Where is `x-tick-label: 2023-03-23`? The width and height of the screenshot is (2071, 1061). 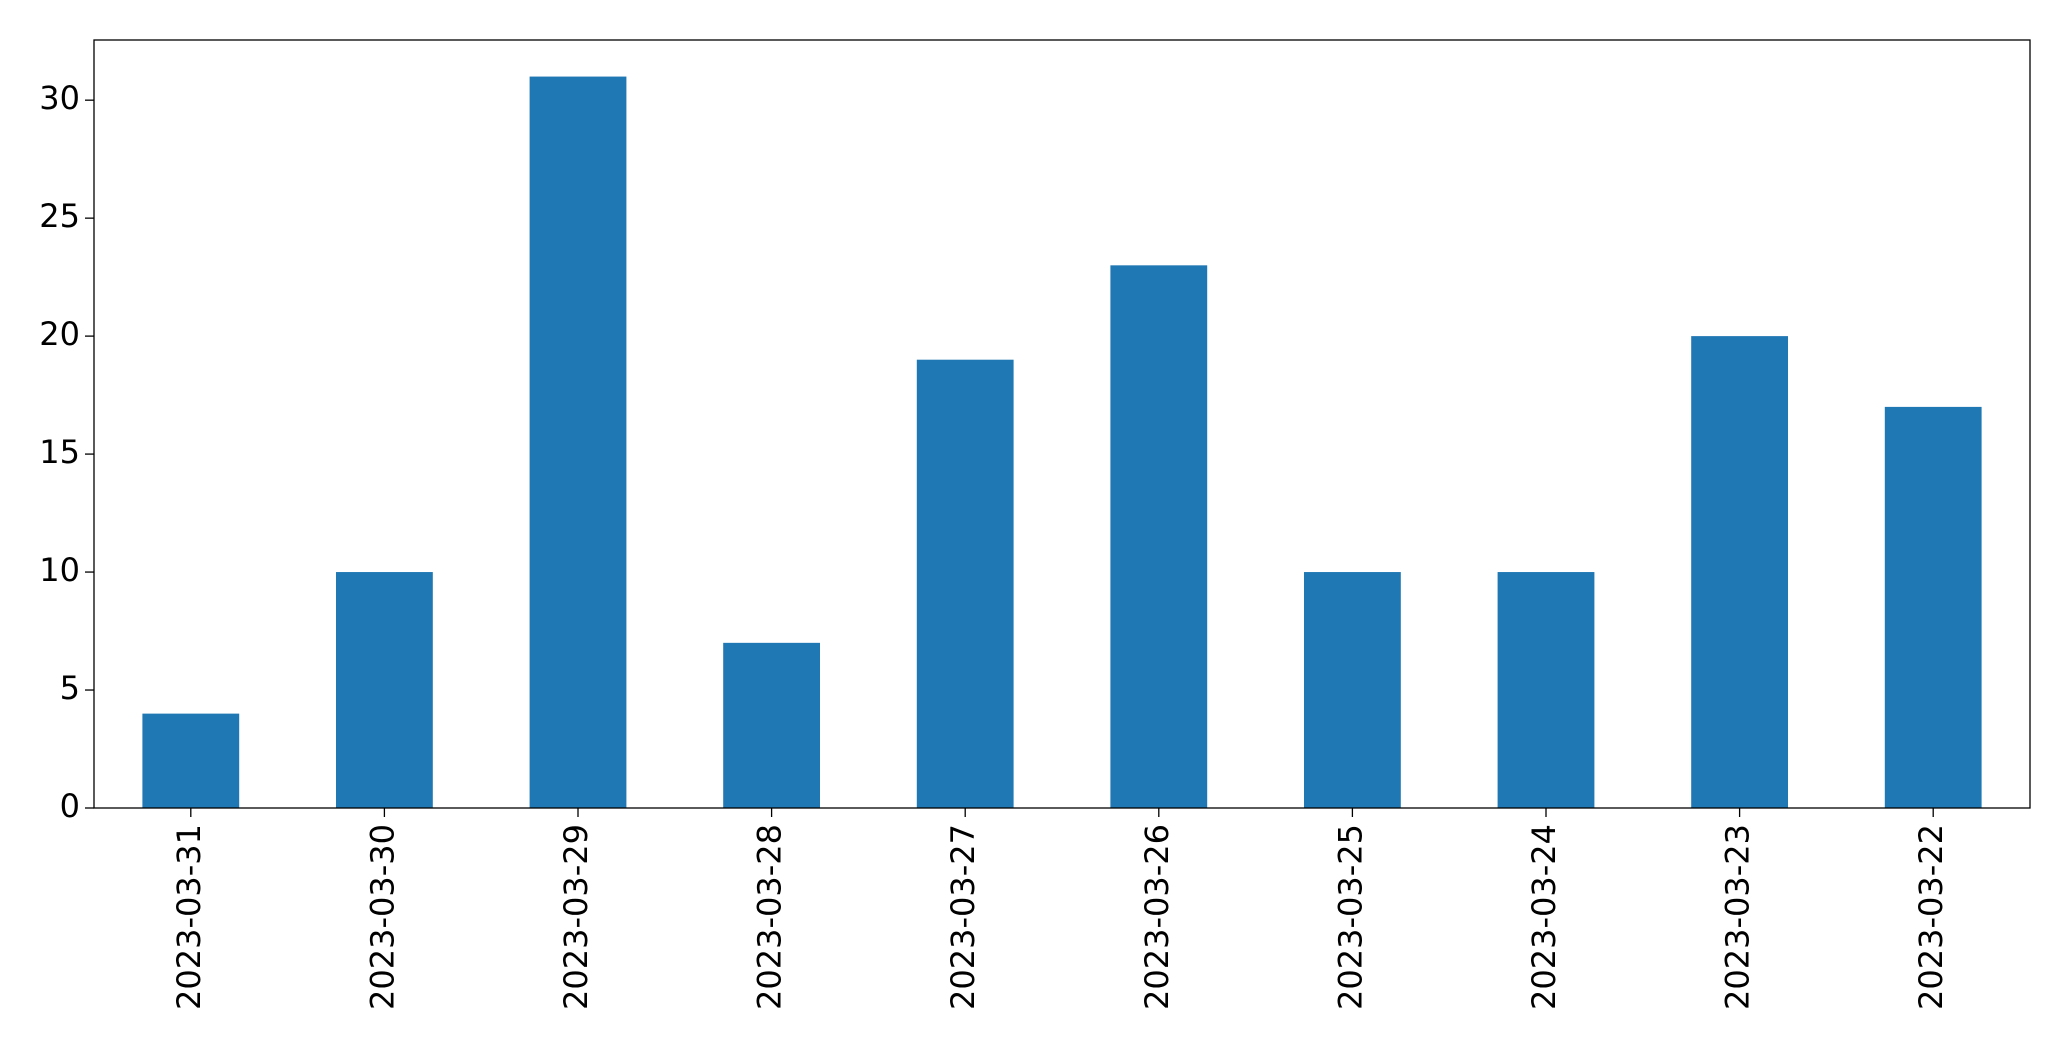 x-tick-label: 2023-03-23 is located at coordinates (1738, 917).